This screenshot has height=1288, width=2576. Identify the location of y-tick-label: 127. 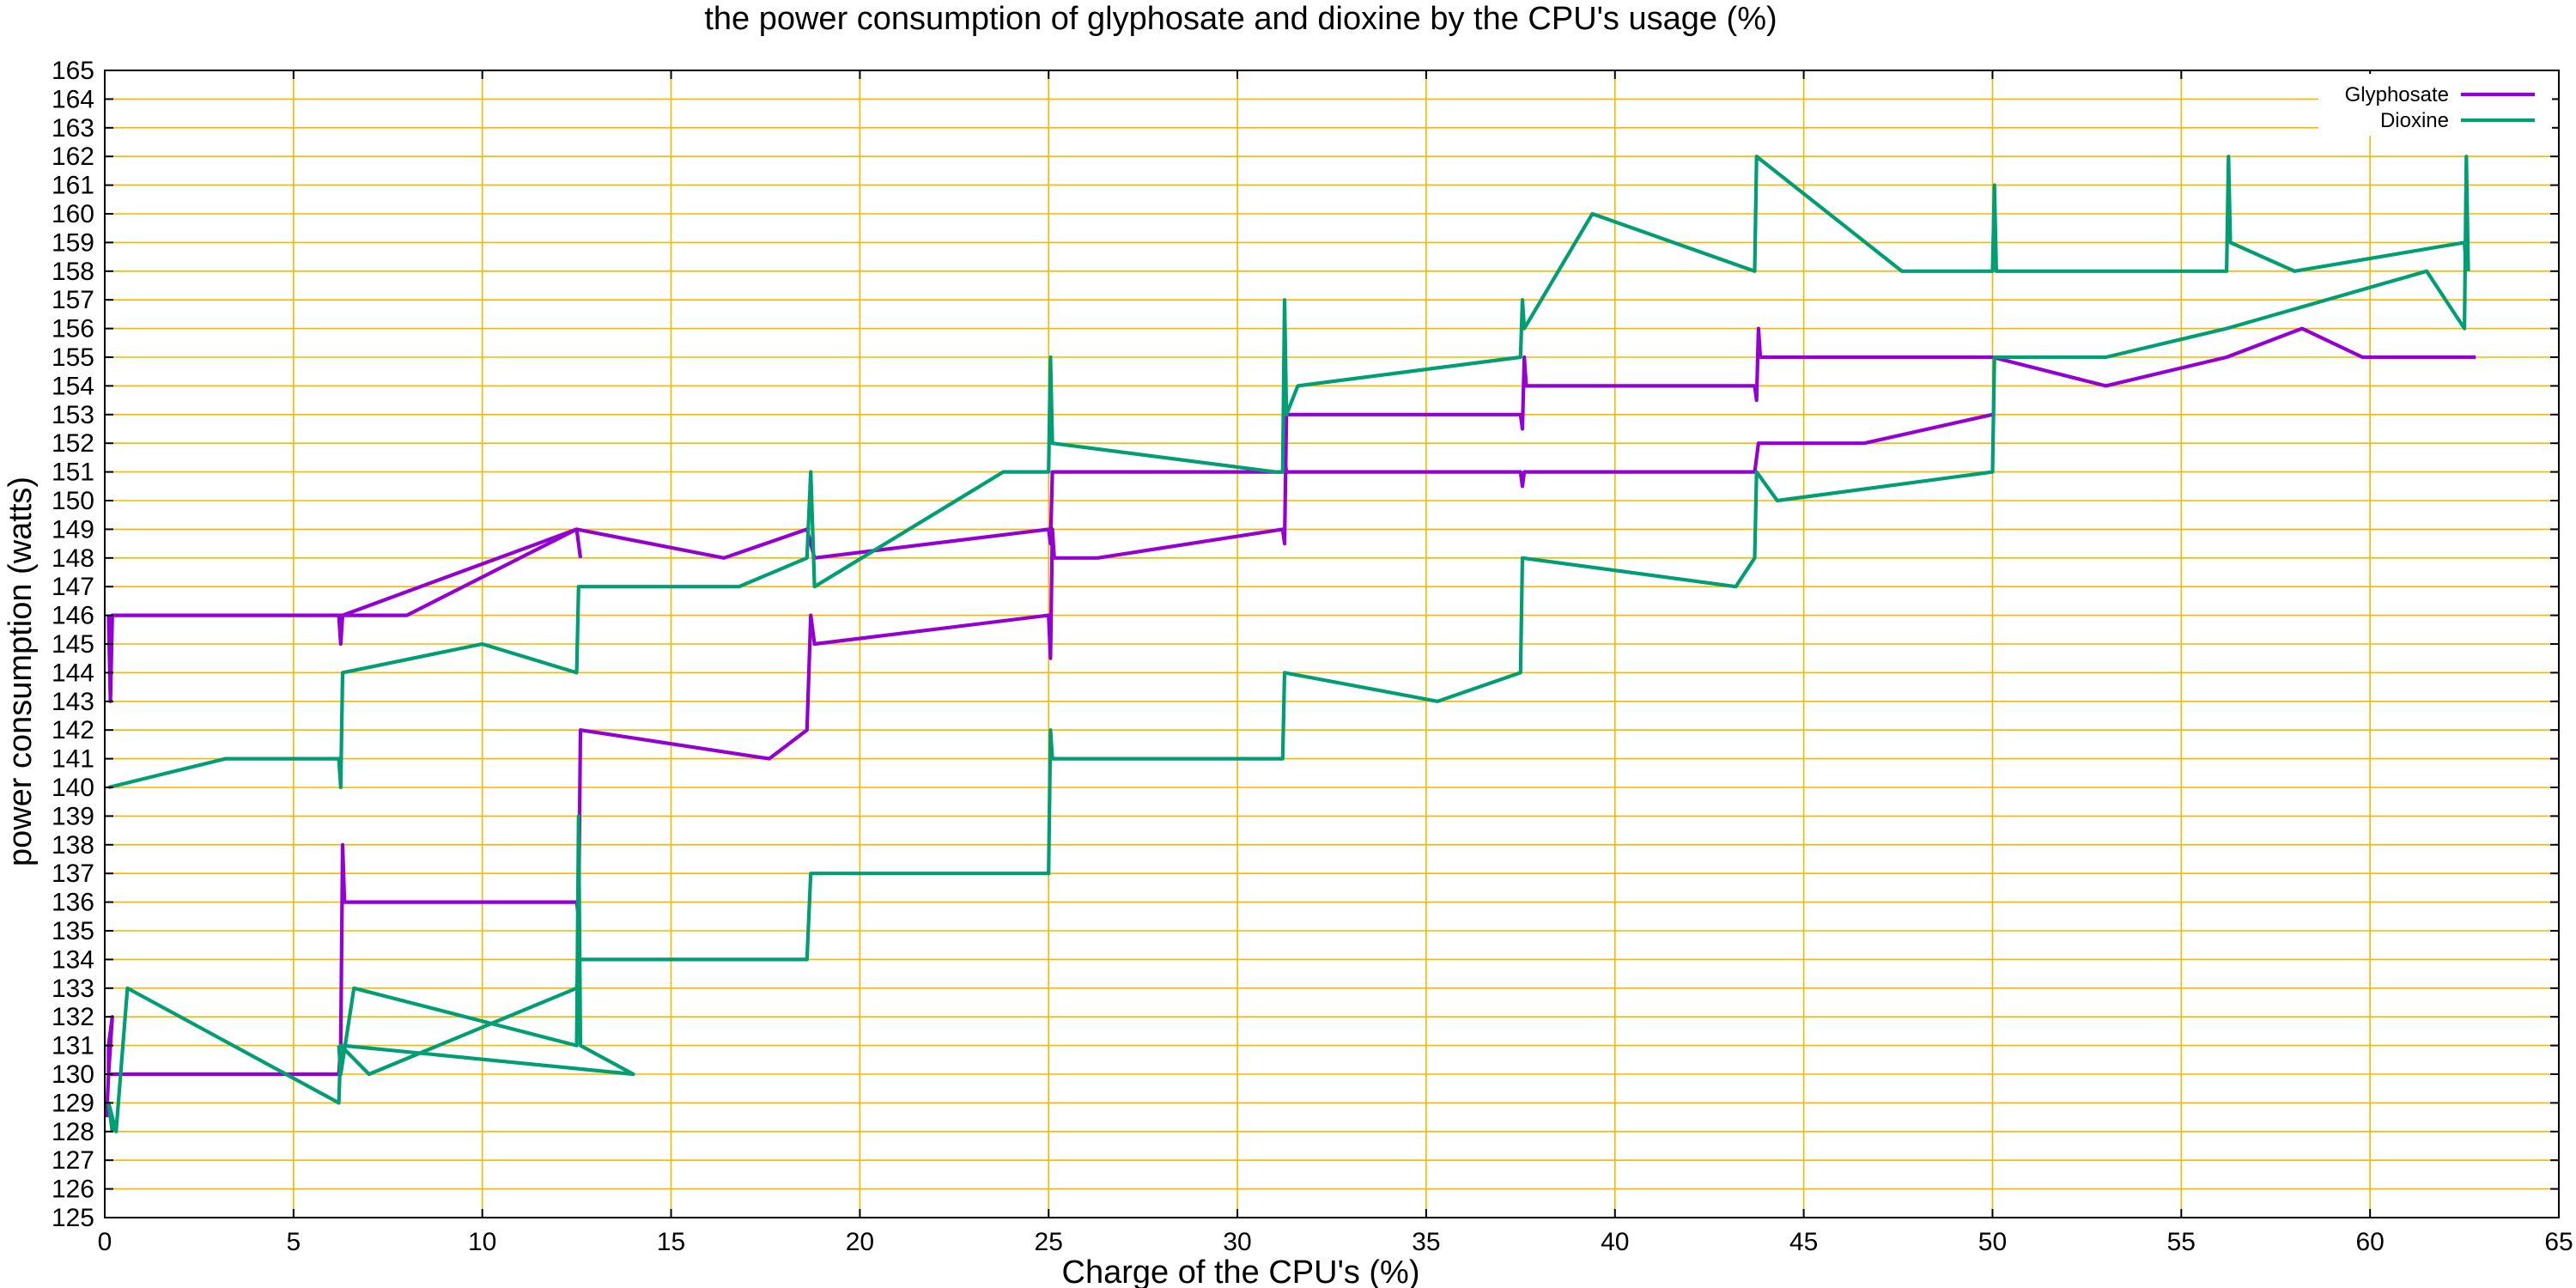
(73, 1160).